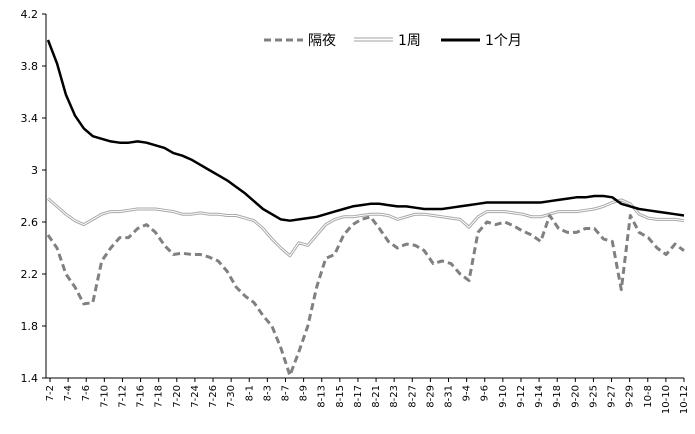 The image size is (695, 434). Describe the element at coordinates (68, 393) in the screenshot. I see `x-tick-label: 7-4` at that location.